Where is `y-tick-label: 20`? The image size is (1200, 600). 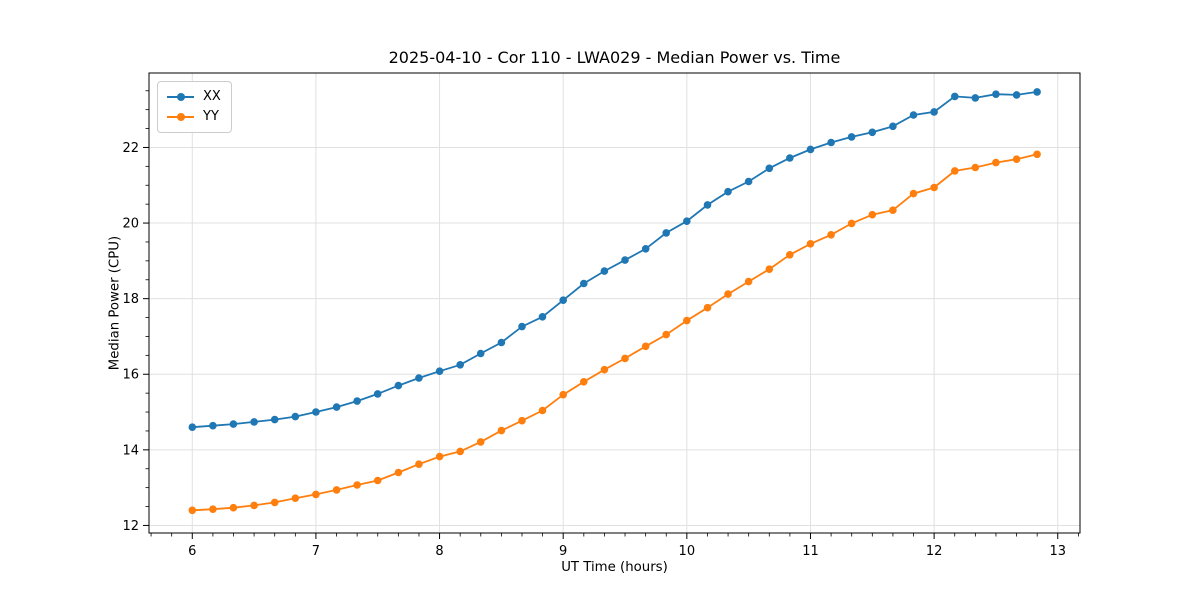 y-tick-label: 20 is located at coordinates (130, 224).